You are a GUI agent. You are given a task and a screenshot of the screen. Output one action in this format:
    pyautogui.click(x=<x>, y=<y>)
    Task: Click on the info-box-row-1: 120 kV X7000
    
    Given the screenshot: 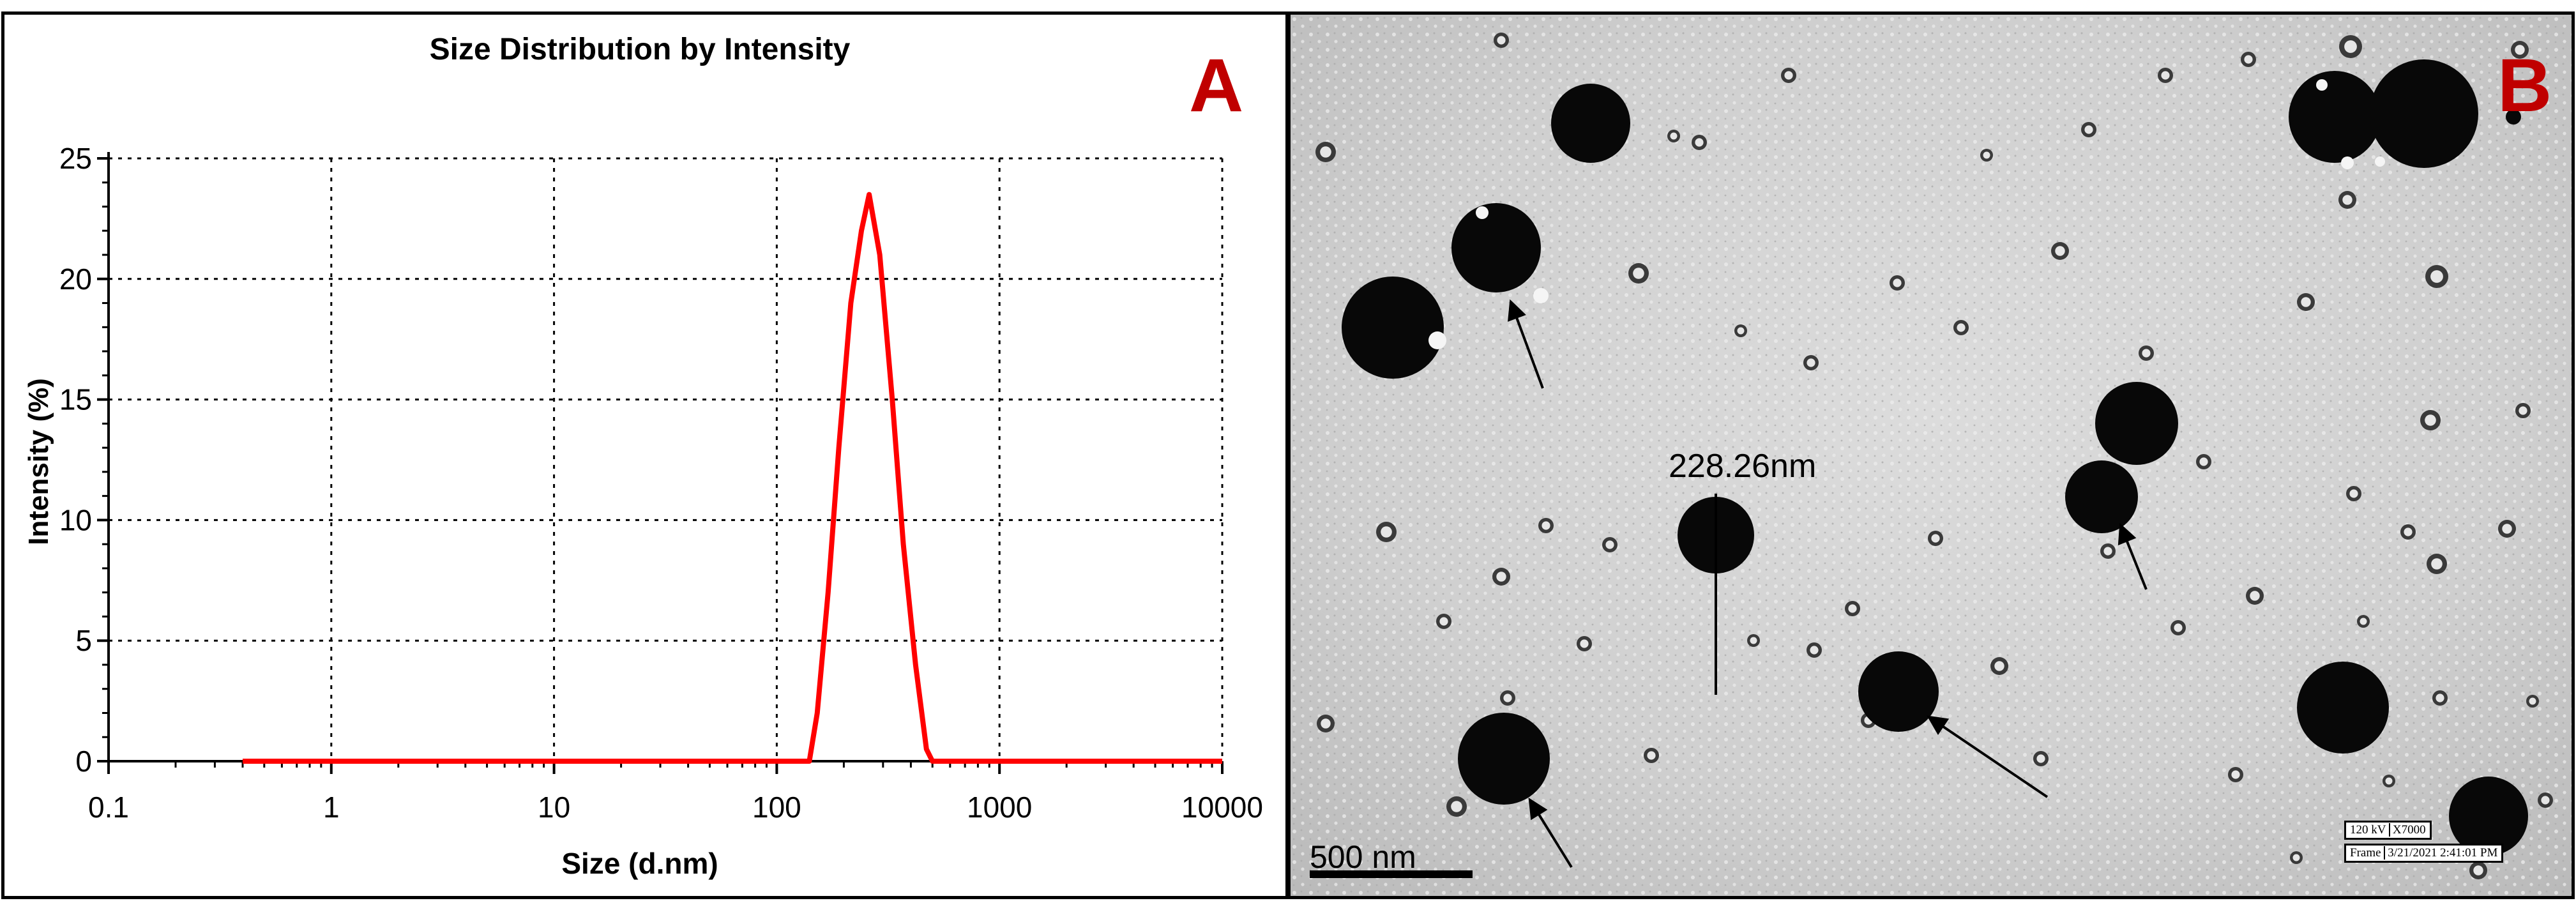 What is the action you would take?
    pyautogui.click(x=2388, y=830)
    